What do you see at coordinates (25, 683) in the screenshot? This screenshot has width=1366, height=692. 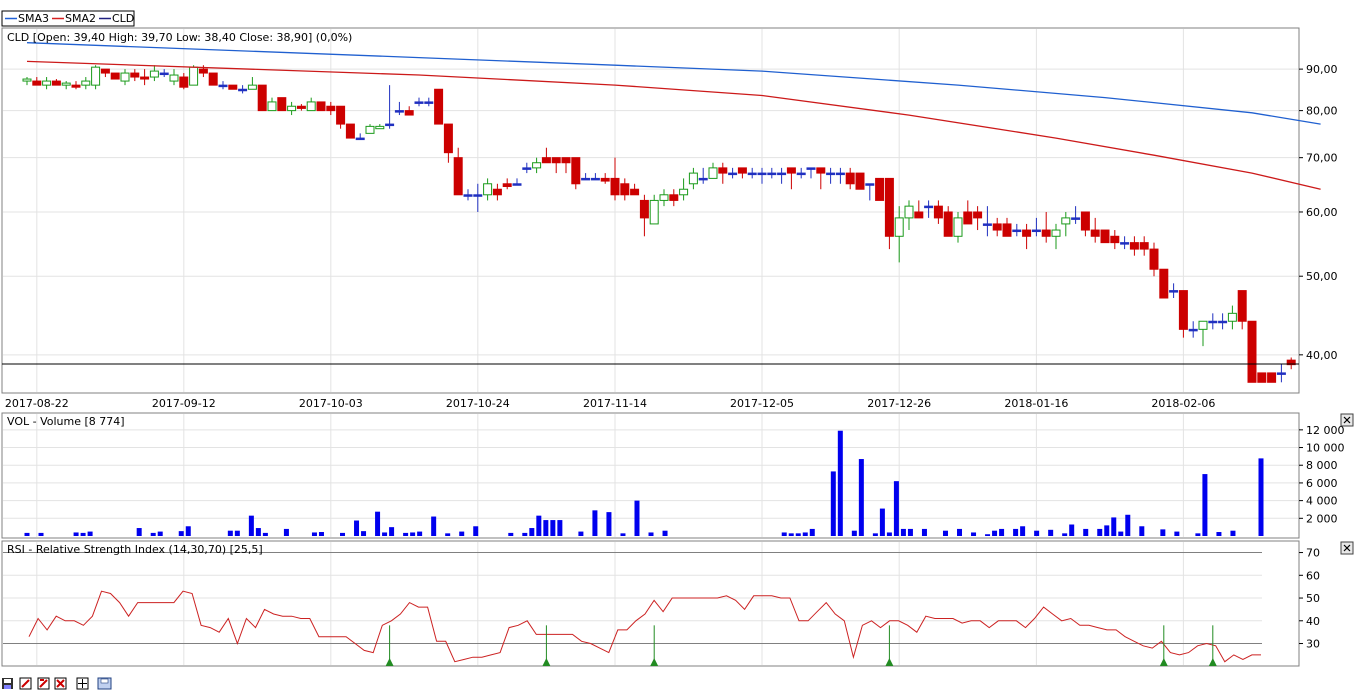 I see `zoom-out-icon` at bounding box center [25, 683].